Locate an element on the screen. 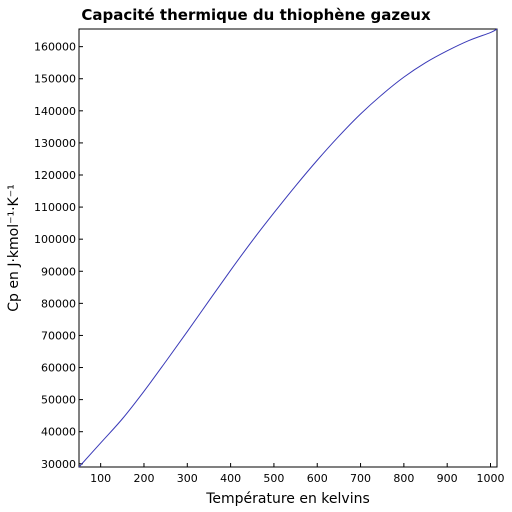 The width and height of the screenshot is (512, 512). y-tick-label: 40000 is located at coordinates (58, 432).